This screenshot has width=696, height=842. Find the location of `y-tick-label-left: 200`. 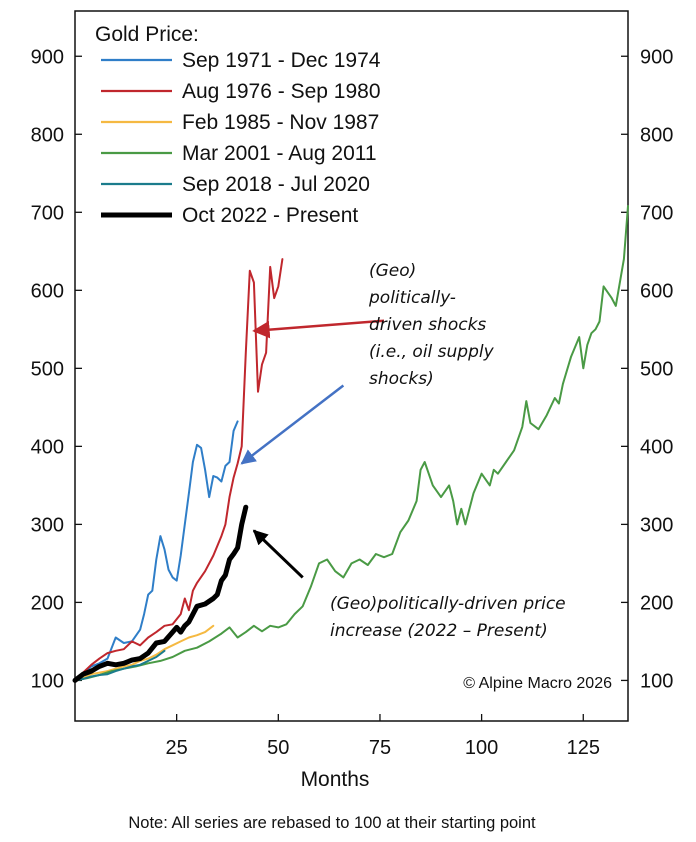

y-tick-label-left: 200 is located at coordinates (47, 603).